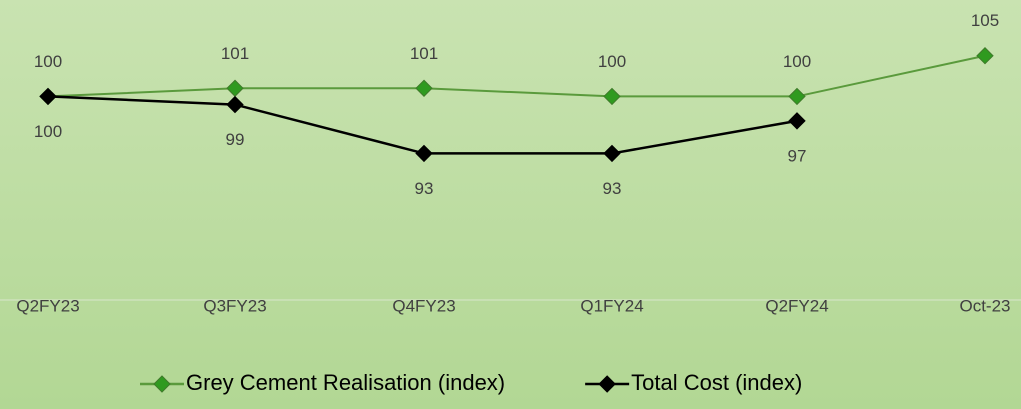 The width and height of the screenshot is (1021, 409). What do you see at coordinates (423, 305) in the screenshot?
I see `x-tick-label: Q4FY23` at bounding box center [423, 305].